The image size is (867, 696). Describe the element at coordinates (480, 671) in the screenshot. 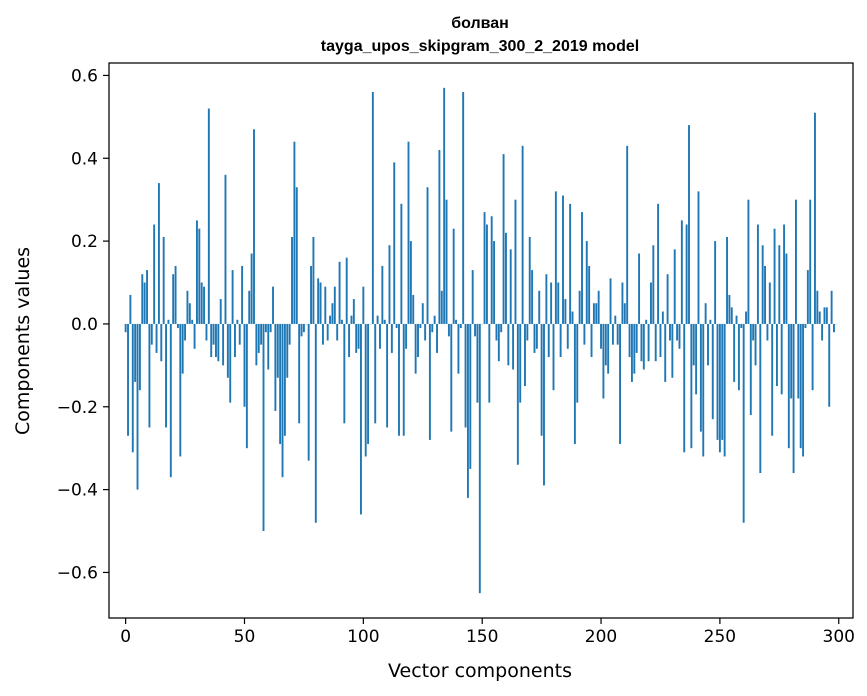

I see `x-axis-label: Vector components` at that location.